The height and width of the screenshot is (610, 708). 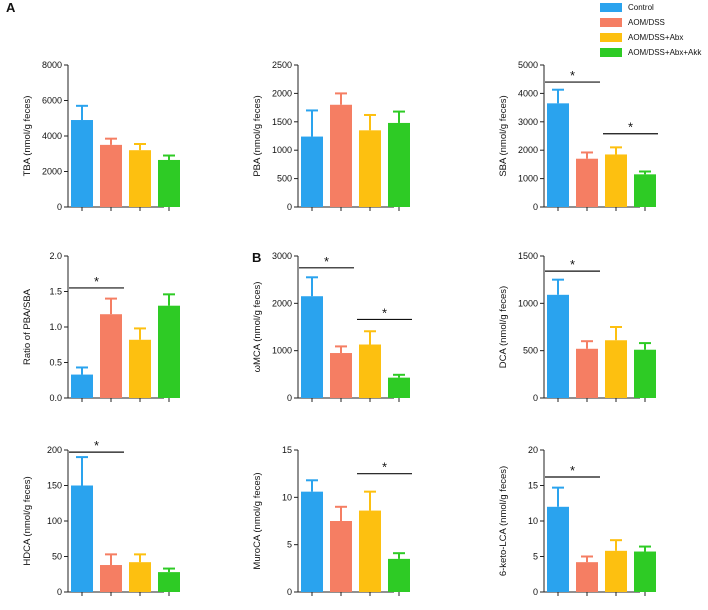 What do you see at coordinates (257, 327) in the screenshot?
I see `y-axis-label: ωMCA (nmol/g feces)` at bounding box center [257, 327].